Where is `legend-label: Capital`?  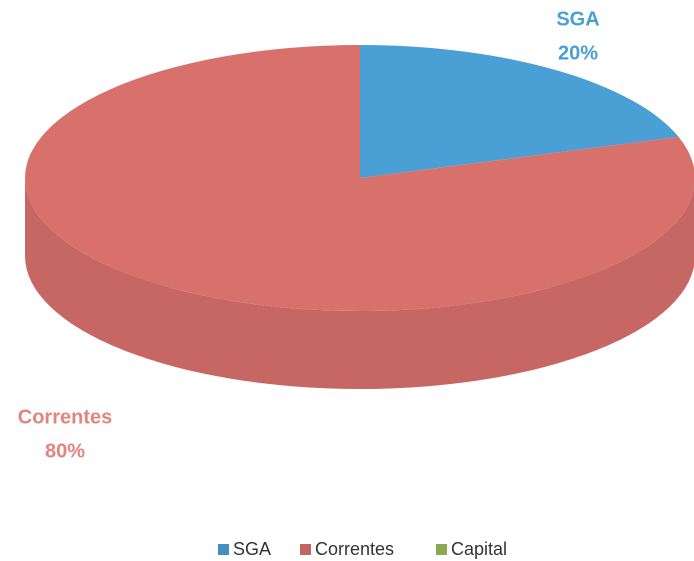 legend-label: Capital is located at coordinates (479, 549).